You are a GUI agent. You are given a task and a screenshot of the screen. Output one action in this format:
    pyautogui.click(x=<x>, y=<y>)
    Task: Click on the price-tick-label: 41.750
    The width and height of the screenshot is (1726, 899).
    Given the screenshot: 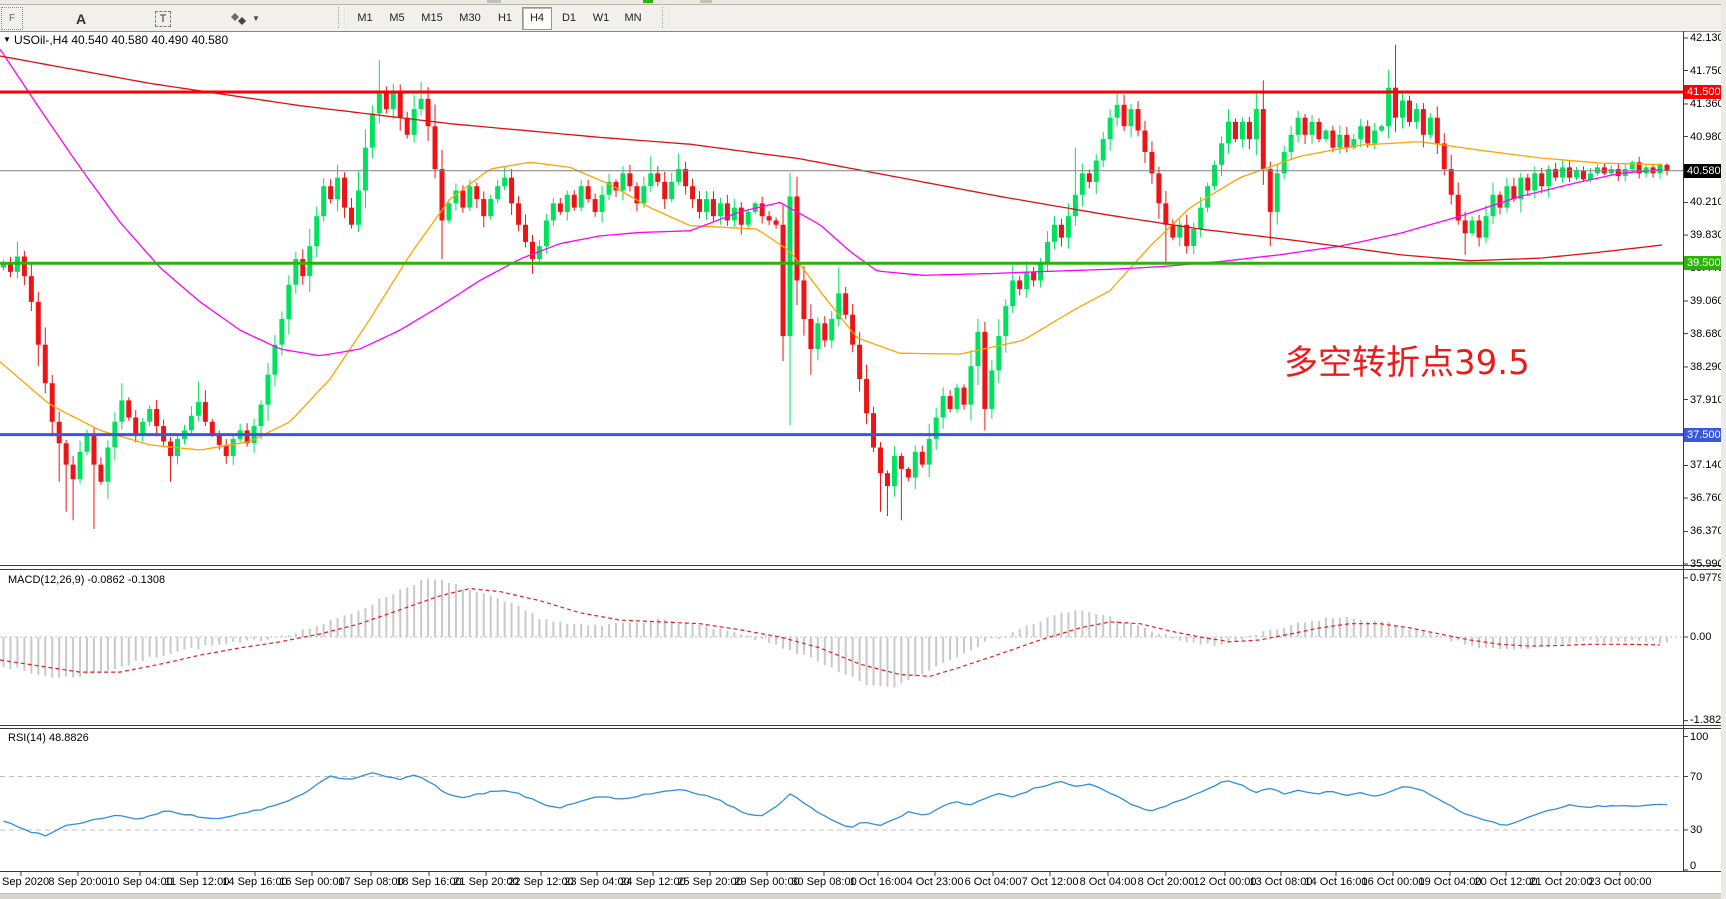 What is the action you would take?
    pyautogui.click(x=1707, y=70)
    